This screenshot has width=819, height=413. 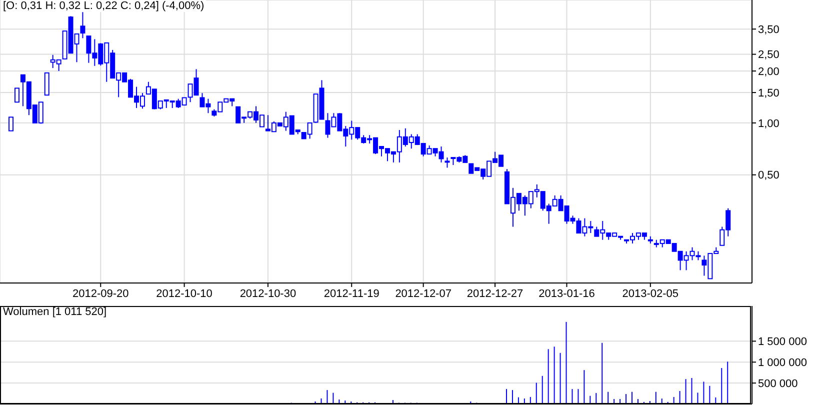 I want to click on x-tick-label: 2013-01-16, so click(x=566, y=294).